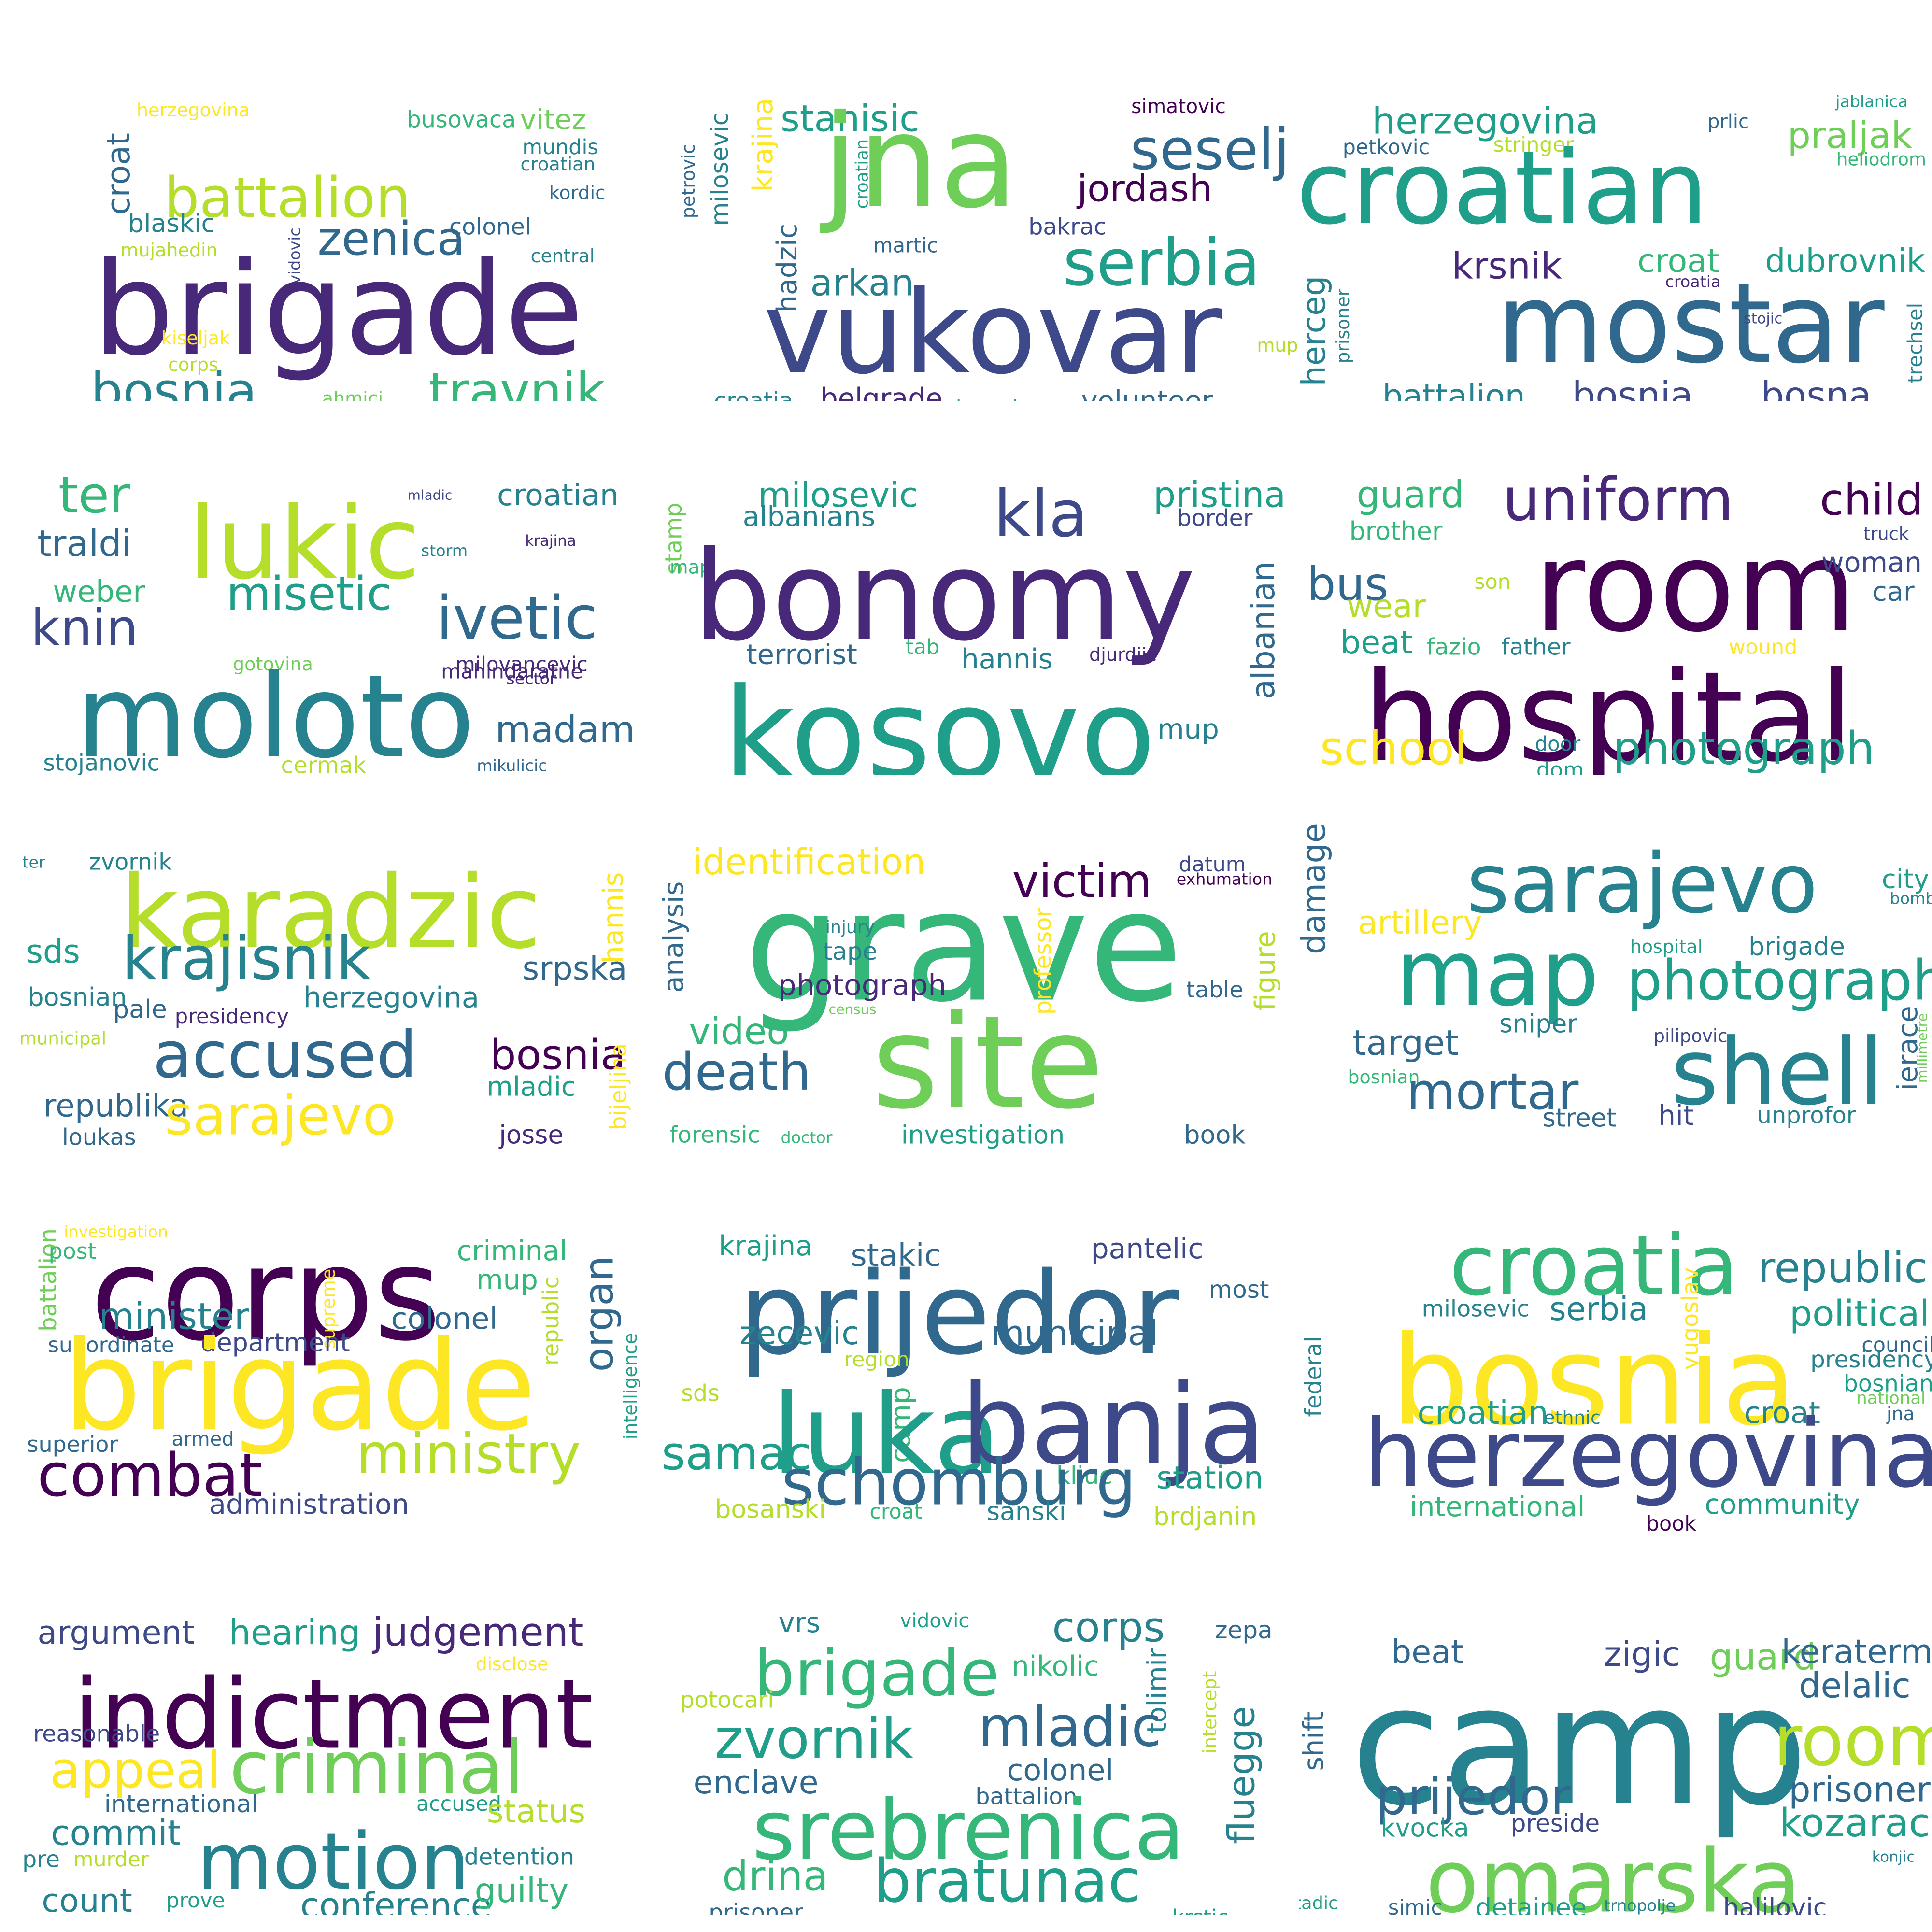 Image resolution: width=1932 pixels, height=1932 pixels. What do you see at coordinates (992, 333) in the screenshot?
I see `cloud-word: vukovar` at bounding box center [992, 333].